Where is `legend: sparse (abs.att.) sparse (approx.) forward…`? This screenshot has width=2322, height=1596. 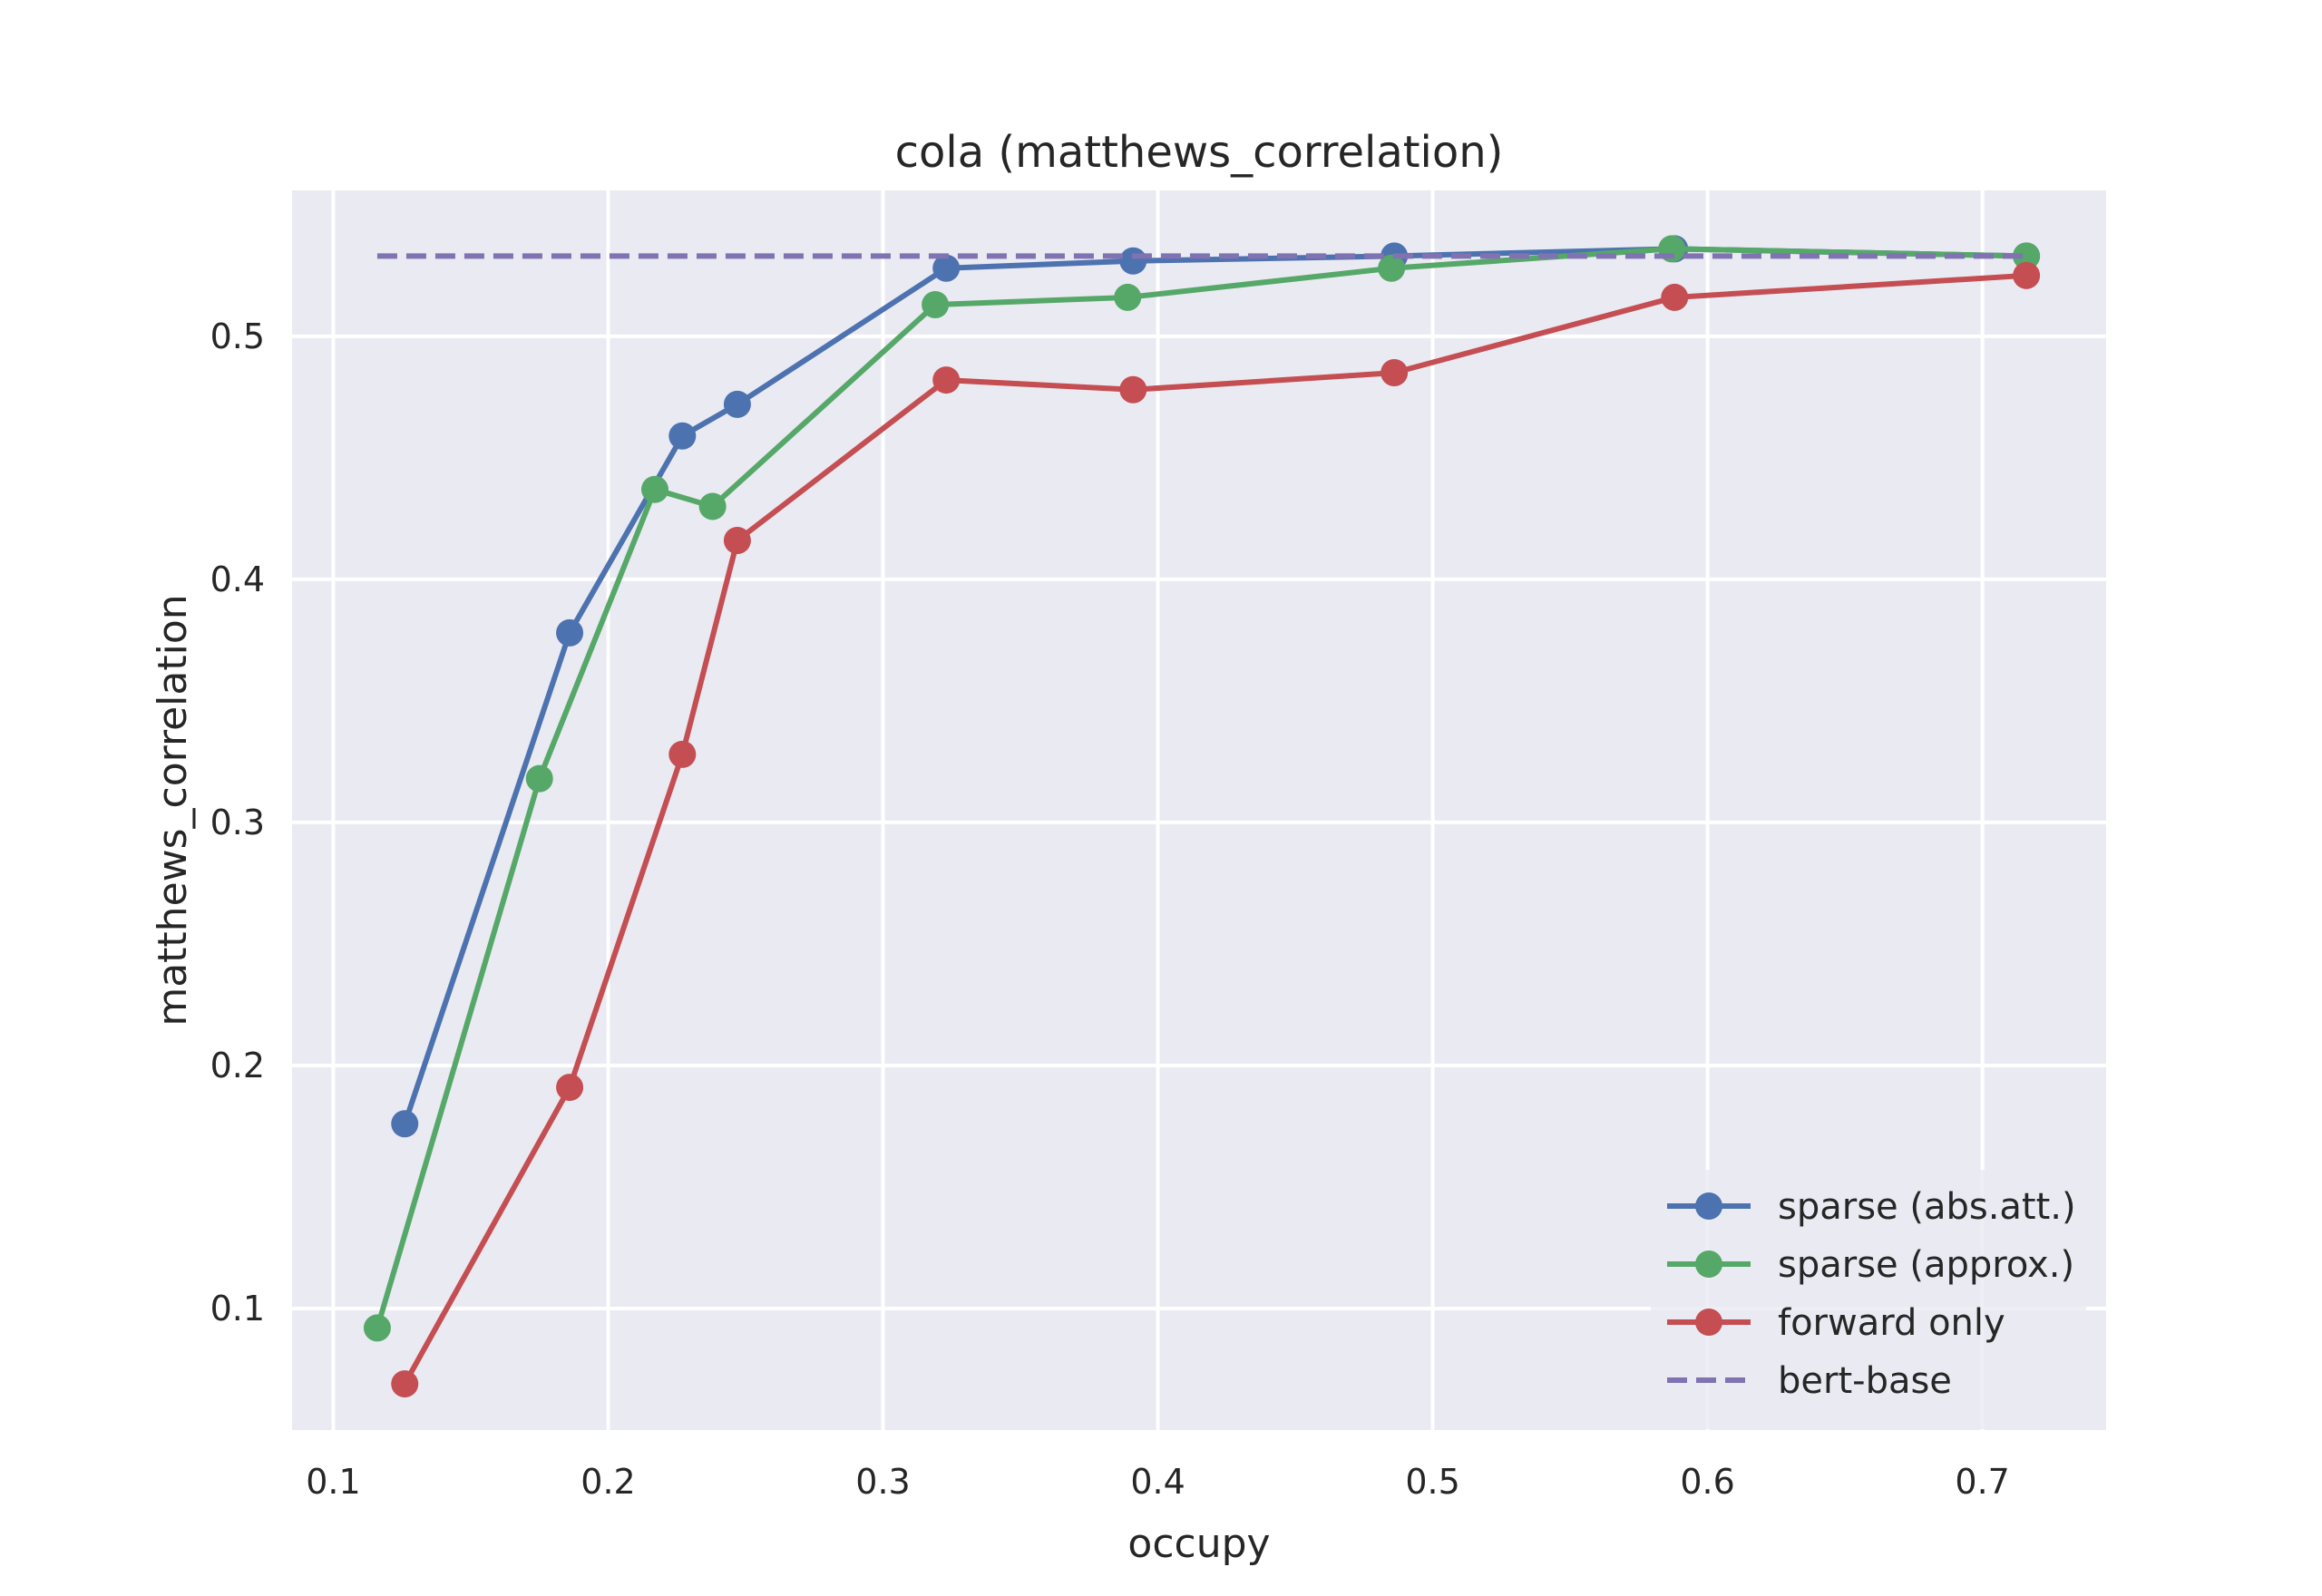 legend: sparse (abs.att.) sparse (approx.) forward… is located at coordinates (1869, 1299).